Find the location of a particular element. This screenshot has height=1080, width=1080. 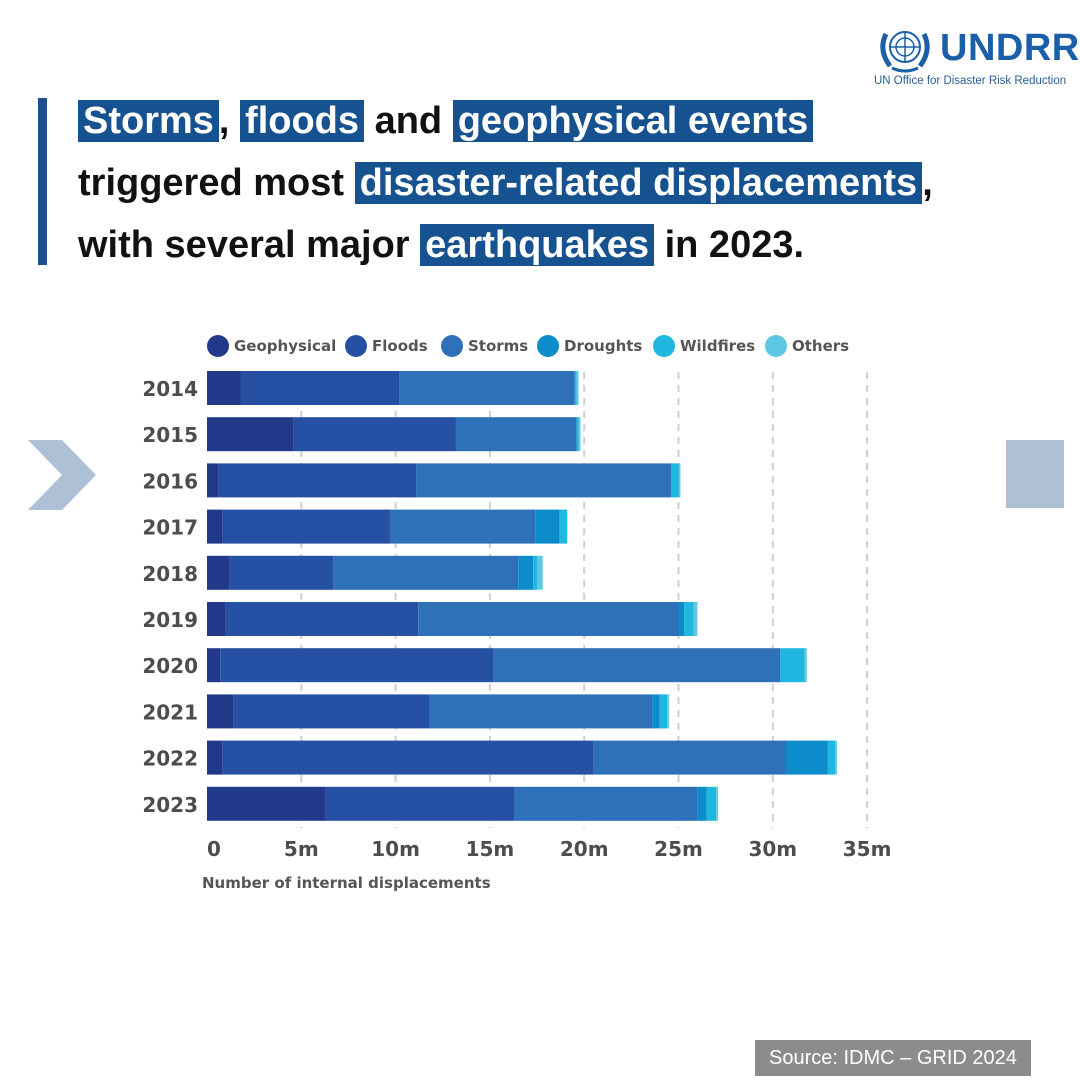

bar-segment-wildfires-2023 is located at coordinates (711, 803).